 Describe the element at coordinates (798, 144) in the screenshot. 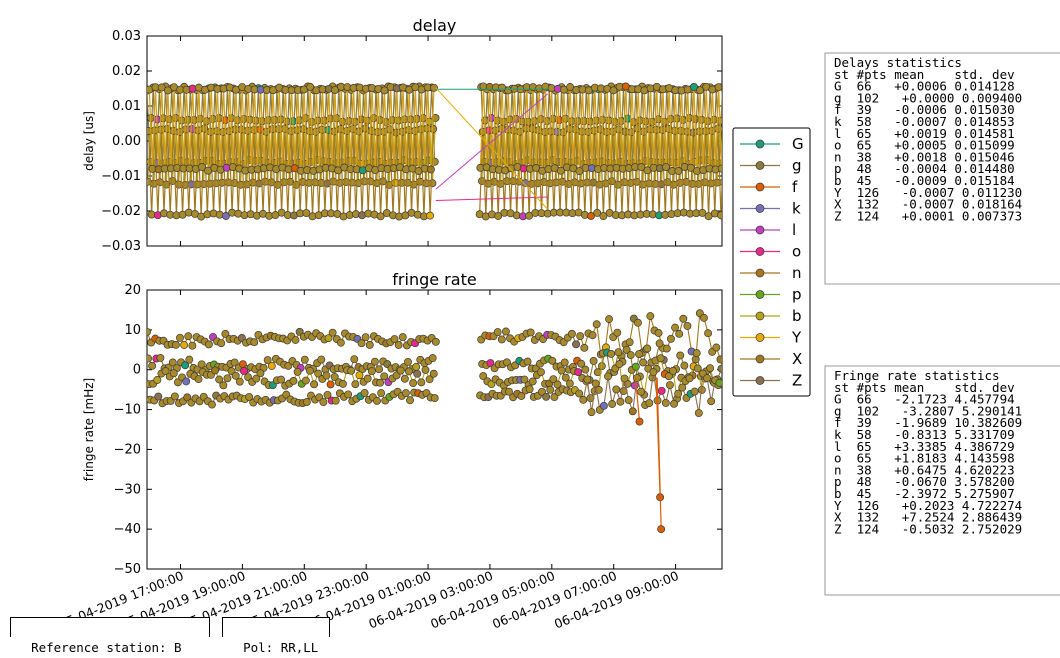

I see `legend-label-G: G` at that location.